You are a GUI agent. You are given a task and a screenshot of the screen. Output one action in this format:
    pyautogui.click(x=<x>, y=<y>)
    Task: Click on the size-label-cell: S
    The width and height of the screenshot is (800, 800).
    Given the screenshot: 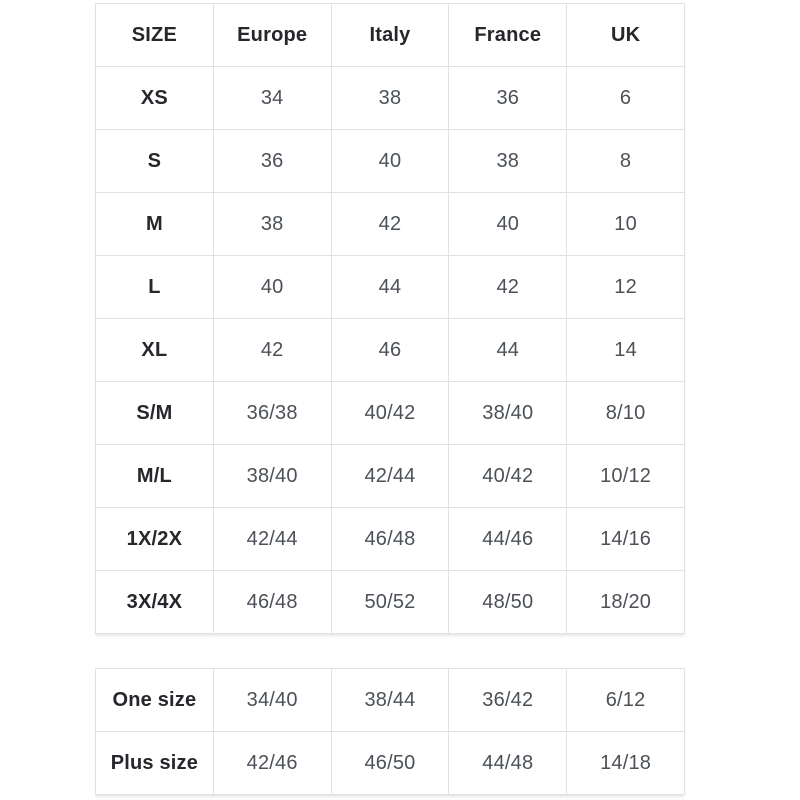 What is the action you would take?
    pyautogui.click(x=154, y=161)
    